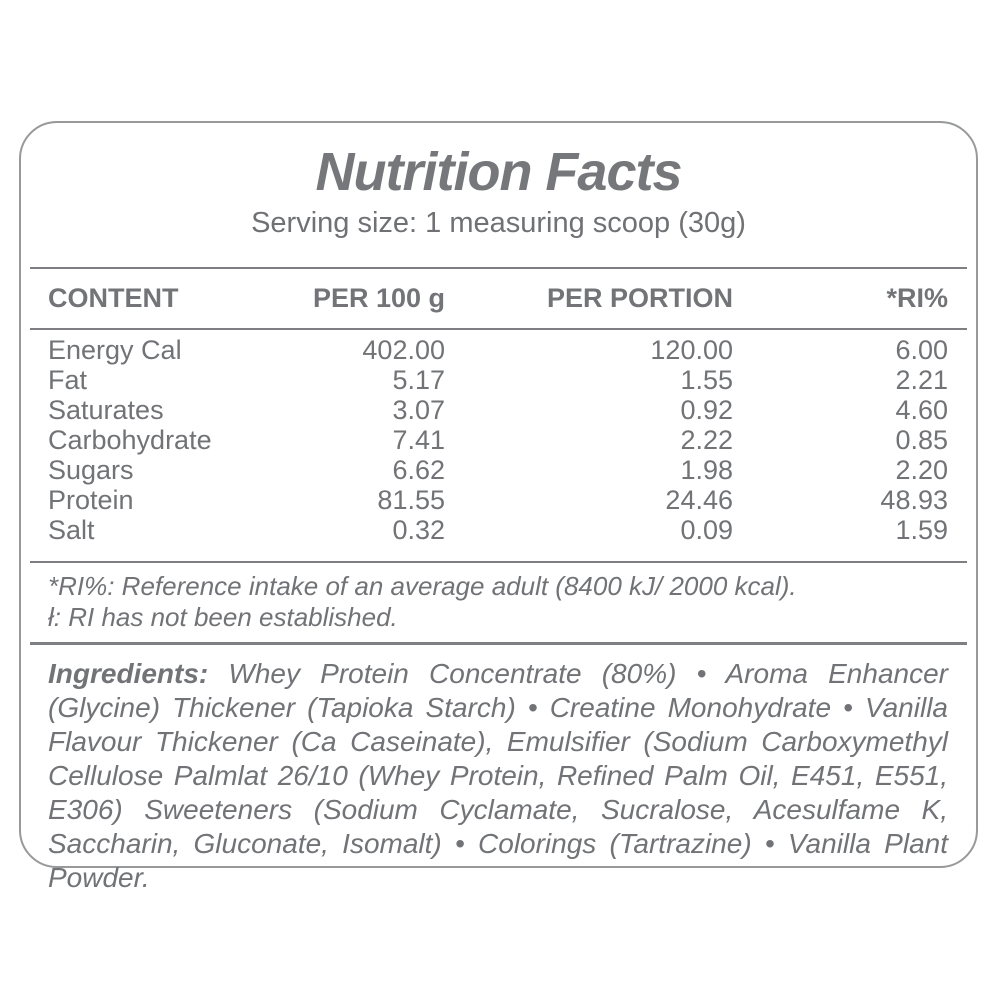  I want to click on row-per100g-cell: 3.07, so click(418, 409).